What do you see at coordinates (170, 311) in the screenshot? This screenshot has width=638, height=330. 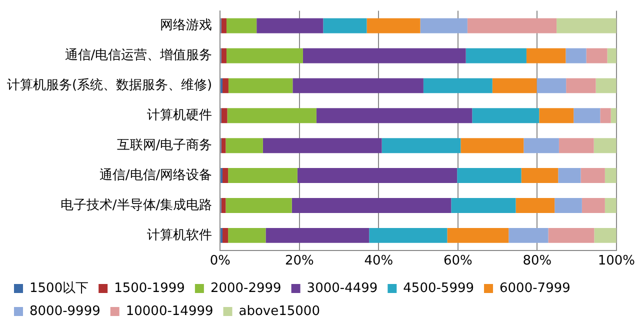 I see `legend-label: 10000-14999` at bounding box center [170, 311].